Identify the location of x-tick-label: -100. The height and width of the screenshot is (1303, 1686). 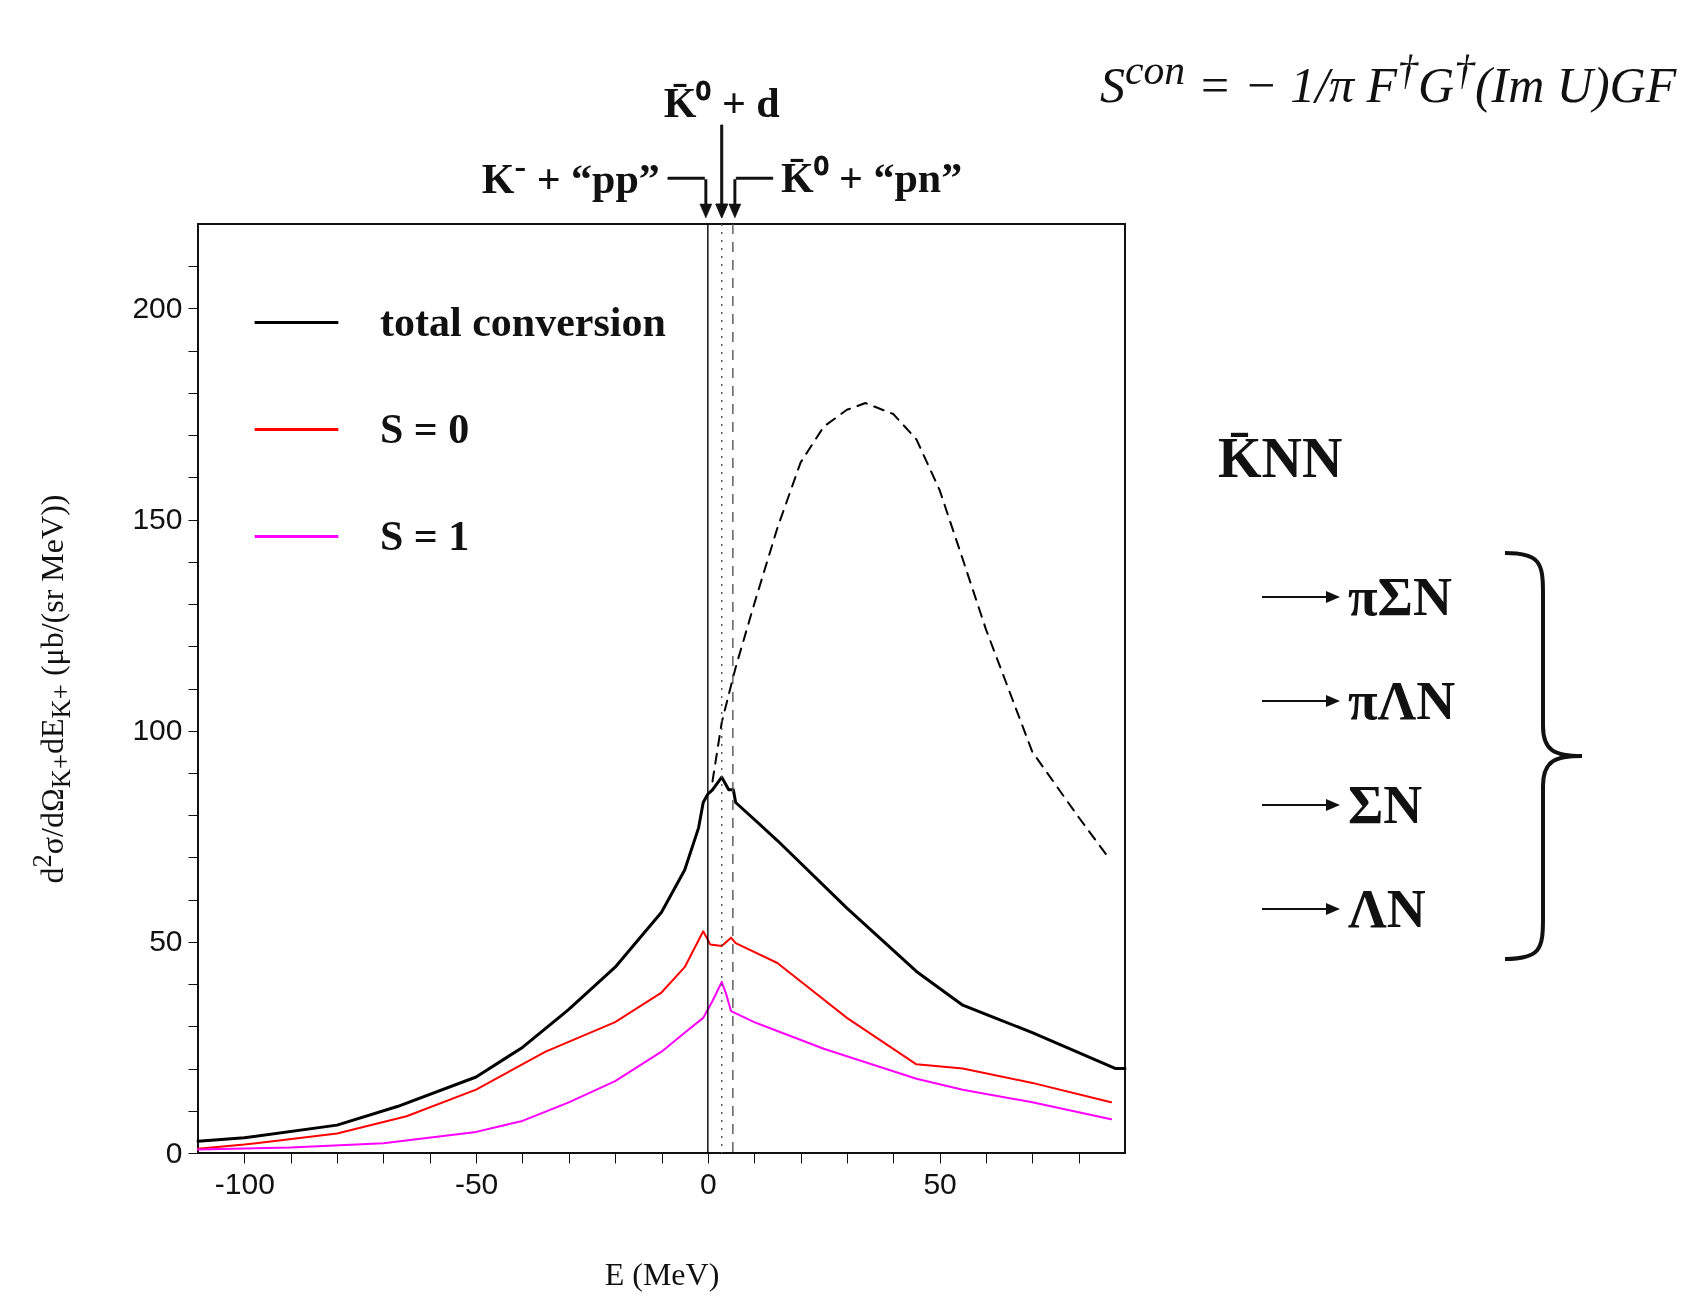
(244, 1183).